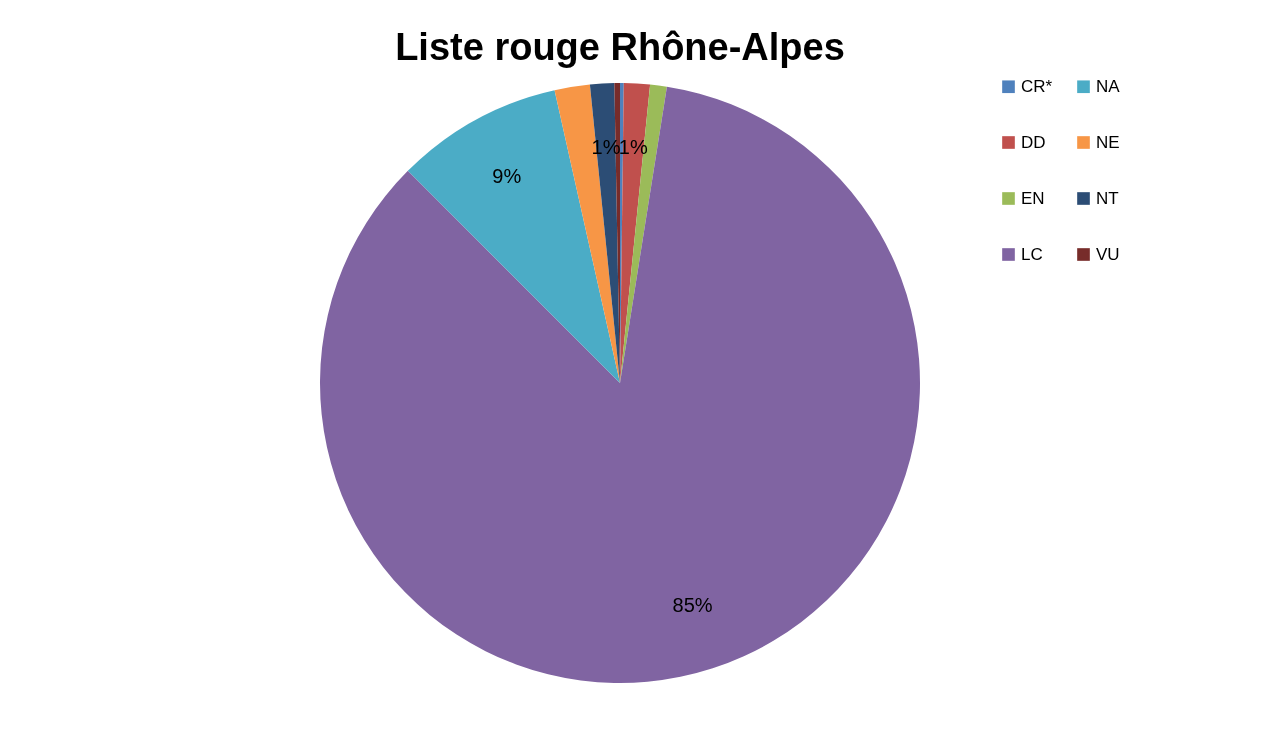  I want to click on chart-title: Liste rouge Rhône-Alpes, so click(620, 47).